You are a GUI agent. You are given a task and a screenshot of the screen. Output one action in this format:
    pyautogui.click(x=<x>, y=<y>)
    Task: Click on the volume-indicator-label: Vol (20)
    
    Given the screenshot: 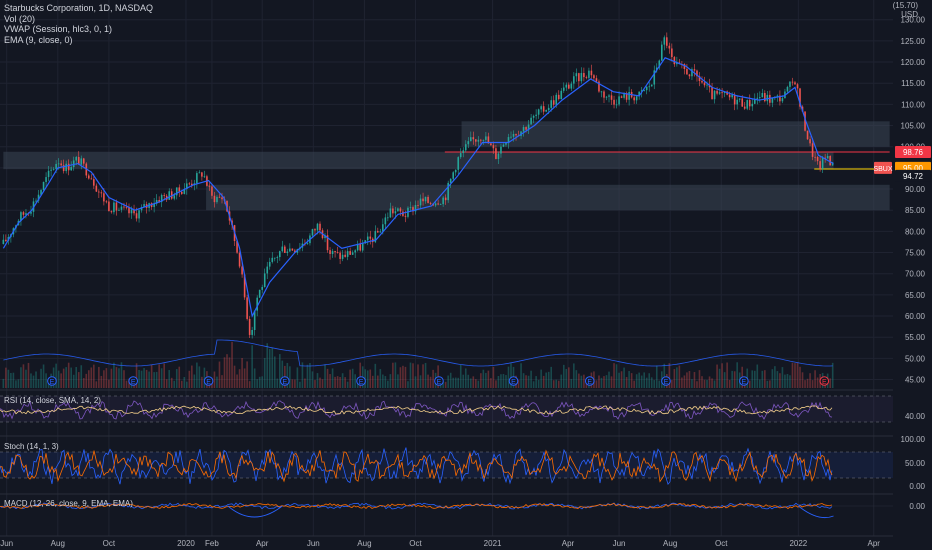 What is the action you would take?
    pyautogui.click(x=20, y=18)
    